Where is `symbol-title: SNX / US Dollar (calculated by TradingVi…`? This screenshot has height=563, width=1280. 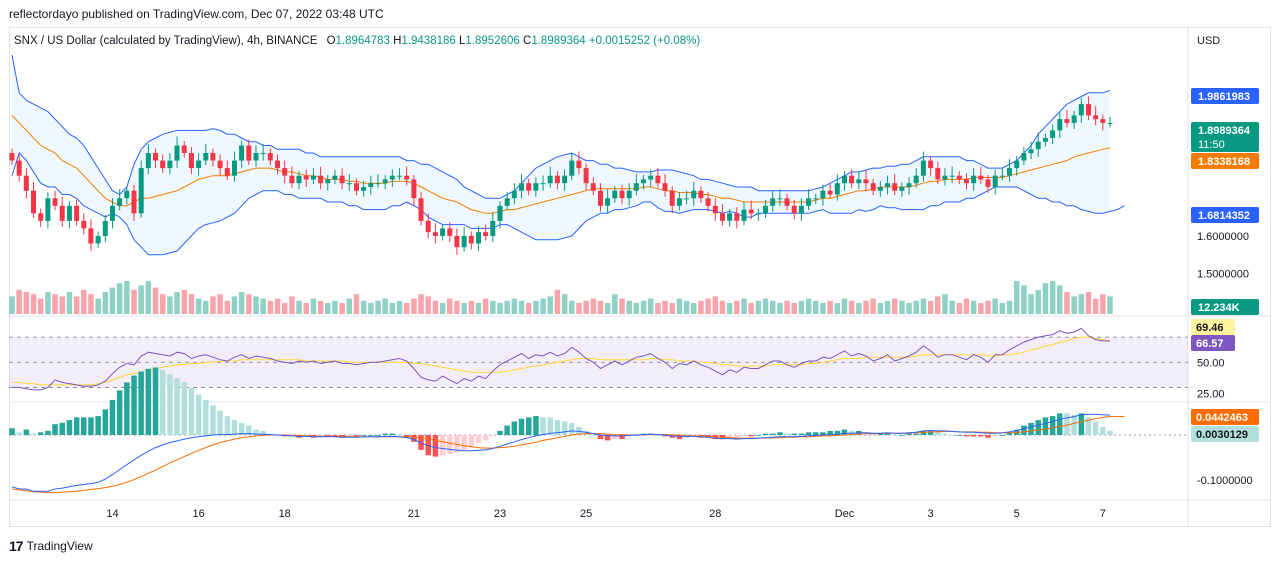 symbol-title: SNX / US Dollar (calculated by TradingVi… is located at coordinates (166, 41).